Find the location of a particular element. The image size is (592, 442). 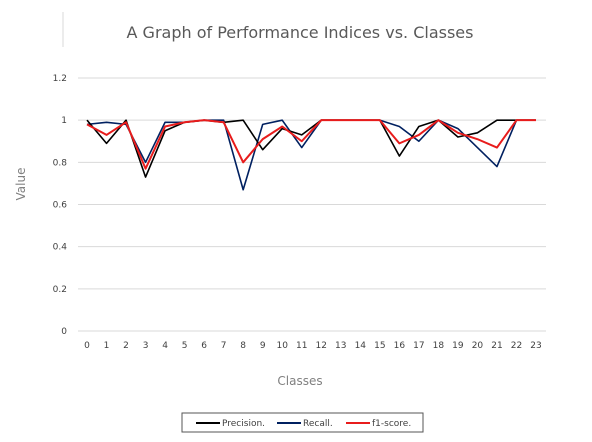

x-tick-label: 20 is located at coordinates (478, 346).